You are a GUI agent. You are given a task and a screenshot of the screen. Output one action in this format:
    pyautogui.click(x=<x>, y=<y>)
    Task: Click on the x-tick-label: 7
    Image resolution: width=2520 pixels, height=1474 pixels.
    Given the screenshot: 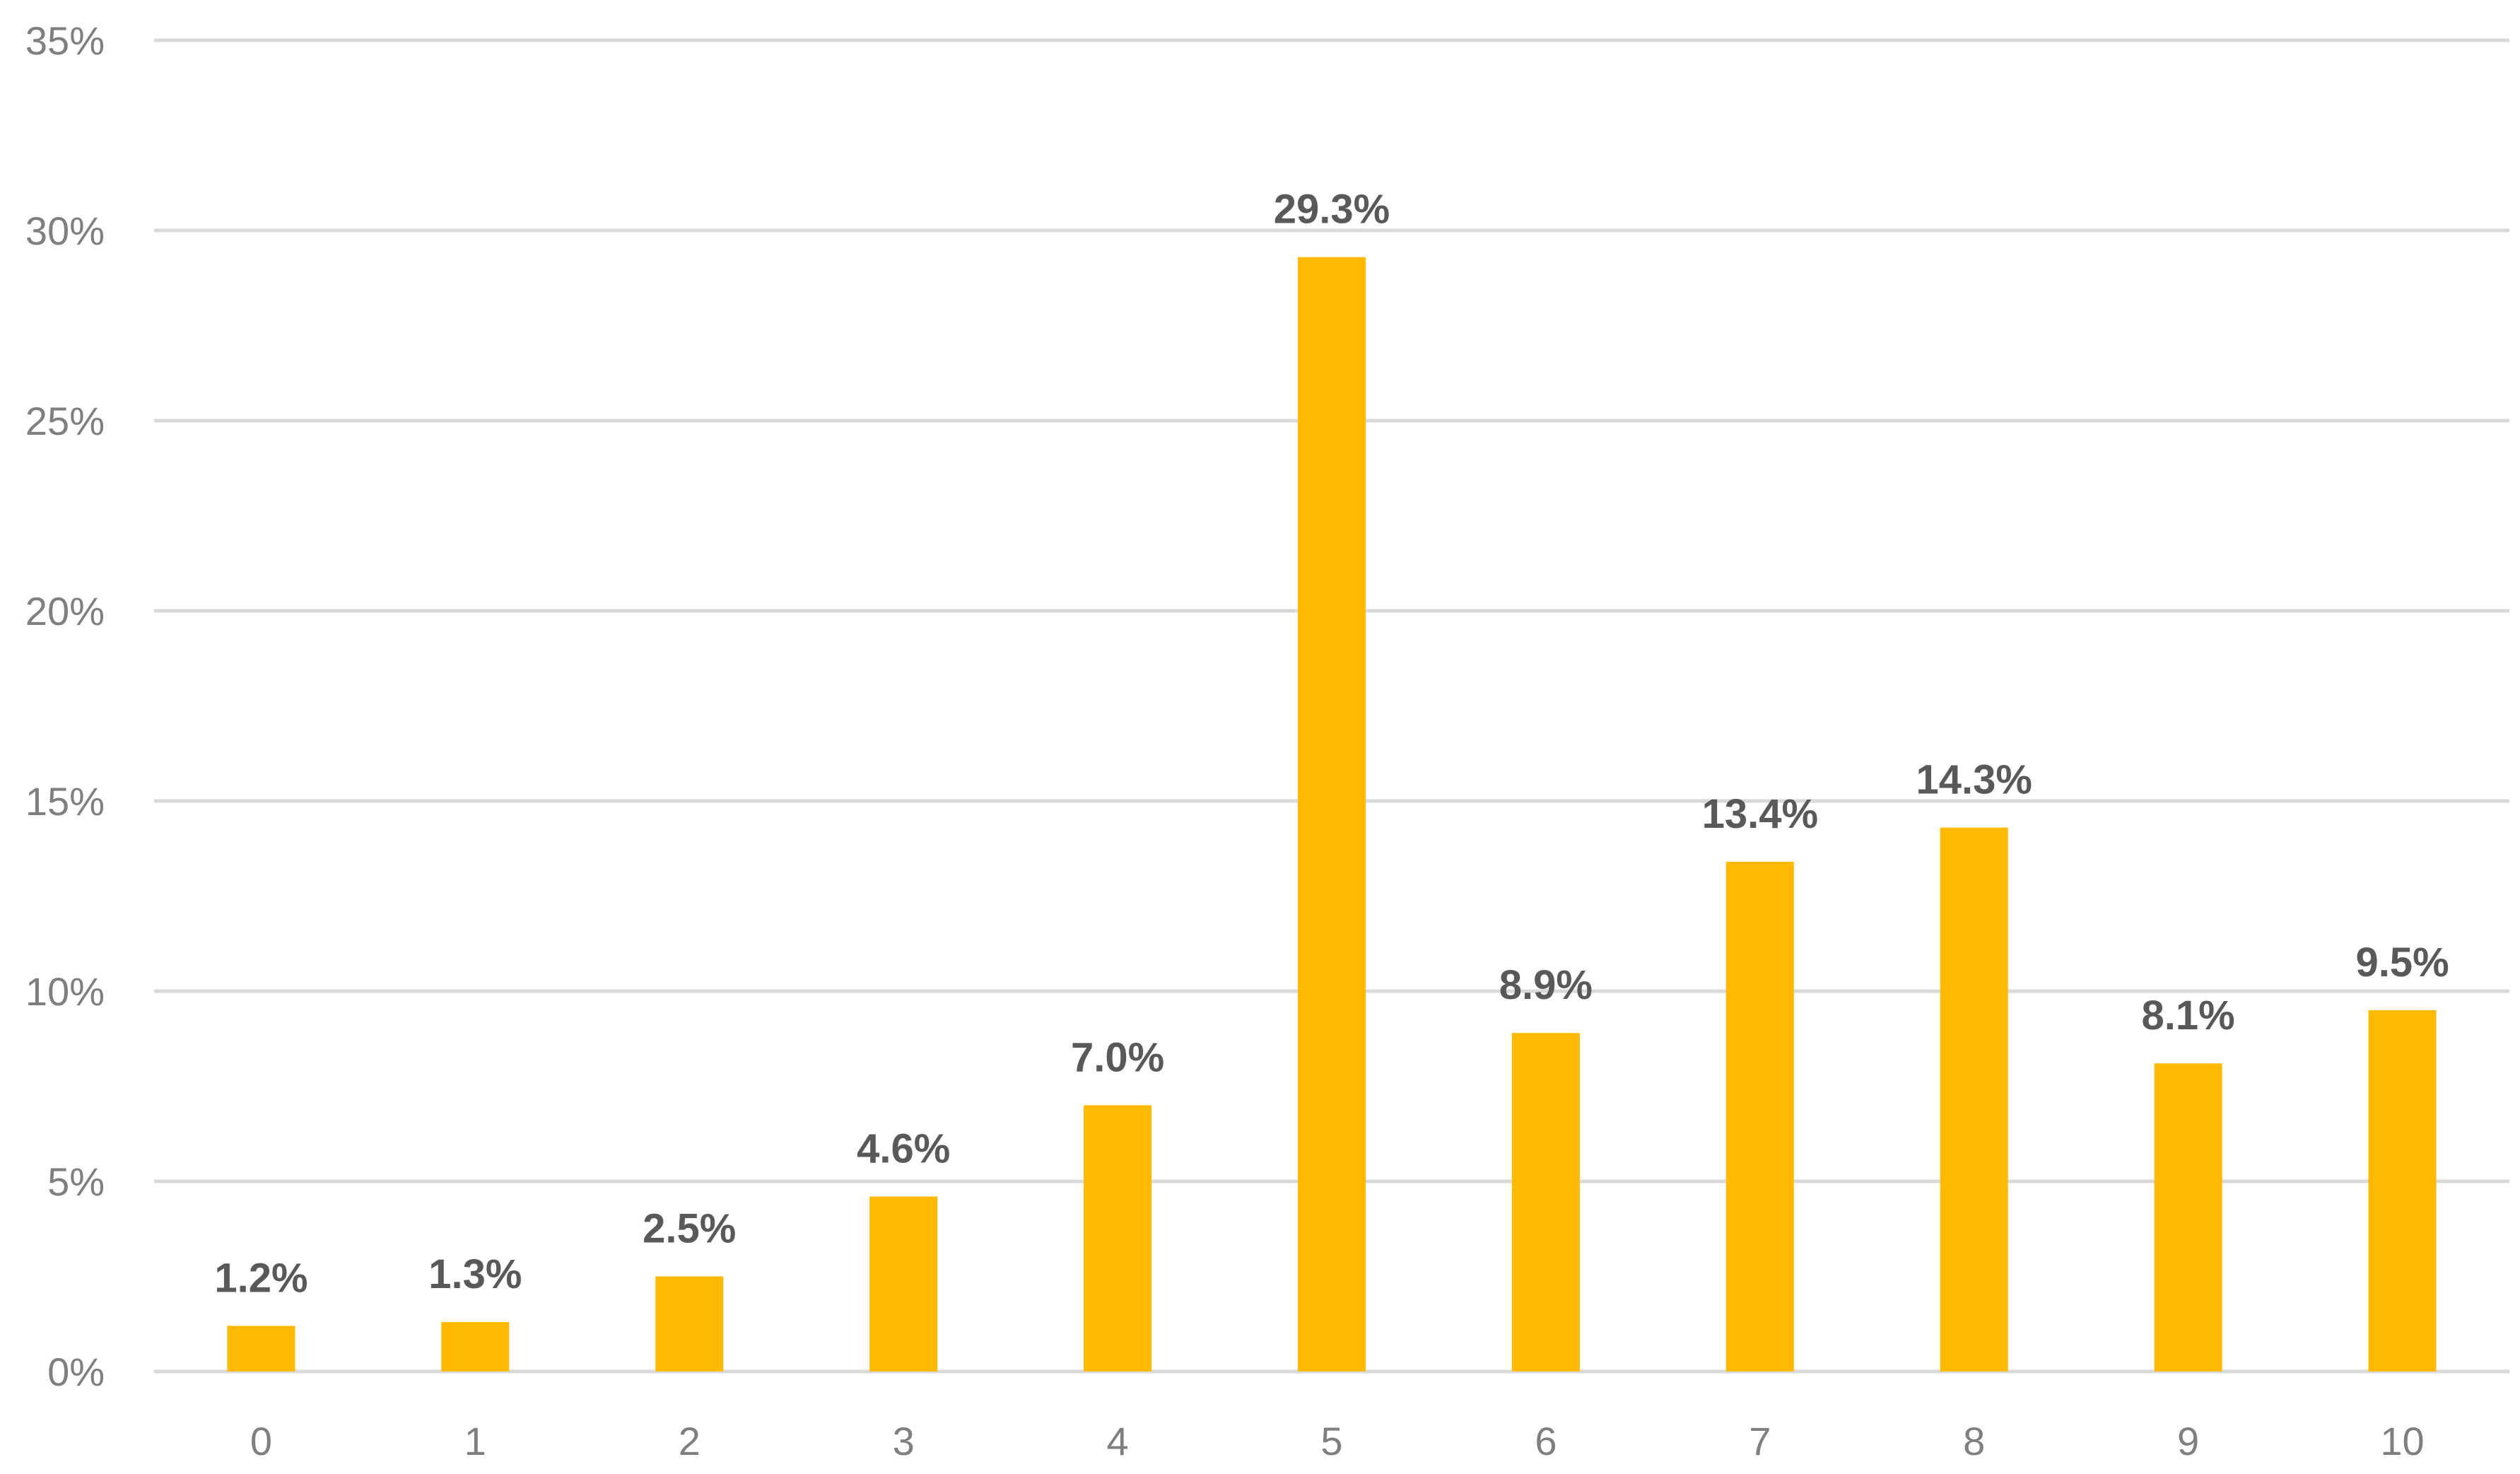 What is the action you would take?
    pyautogui.click(x=1760, y=1441)
    